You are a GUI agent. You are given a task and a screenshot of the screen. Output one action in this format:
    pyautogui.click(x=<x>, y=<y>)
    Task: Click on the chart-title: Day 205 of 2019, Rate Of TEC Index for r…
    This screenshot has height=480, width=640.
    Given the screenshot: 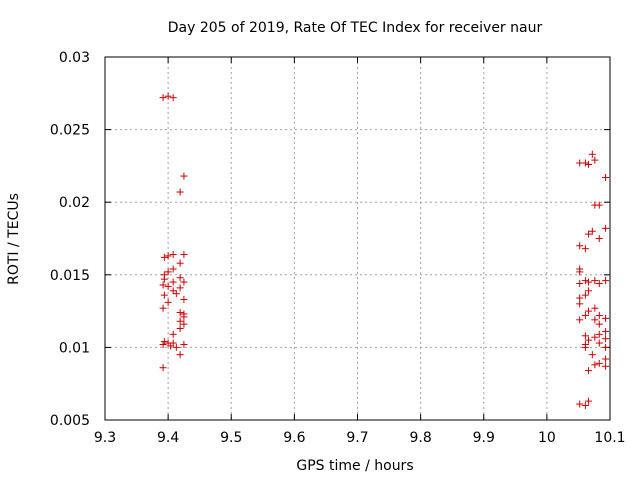 What is the action you would take?
    pyautogui.click(x=355, y=28)
    